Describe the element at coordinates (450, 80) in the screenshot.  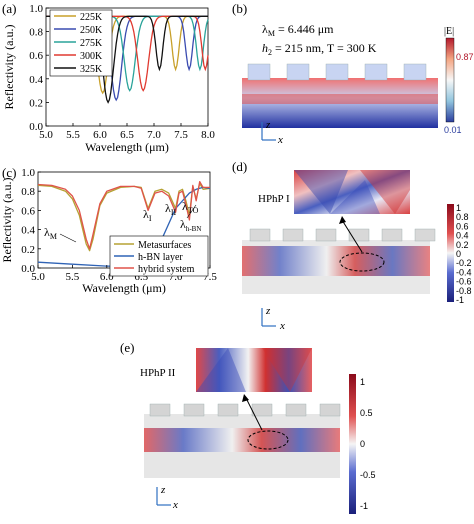
I see `colorbar-b` at that location.